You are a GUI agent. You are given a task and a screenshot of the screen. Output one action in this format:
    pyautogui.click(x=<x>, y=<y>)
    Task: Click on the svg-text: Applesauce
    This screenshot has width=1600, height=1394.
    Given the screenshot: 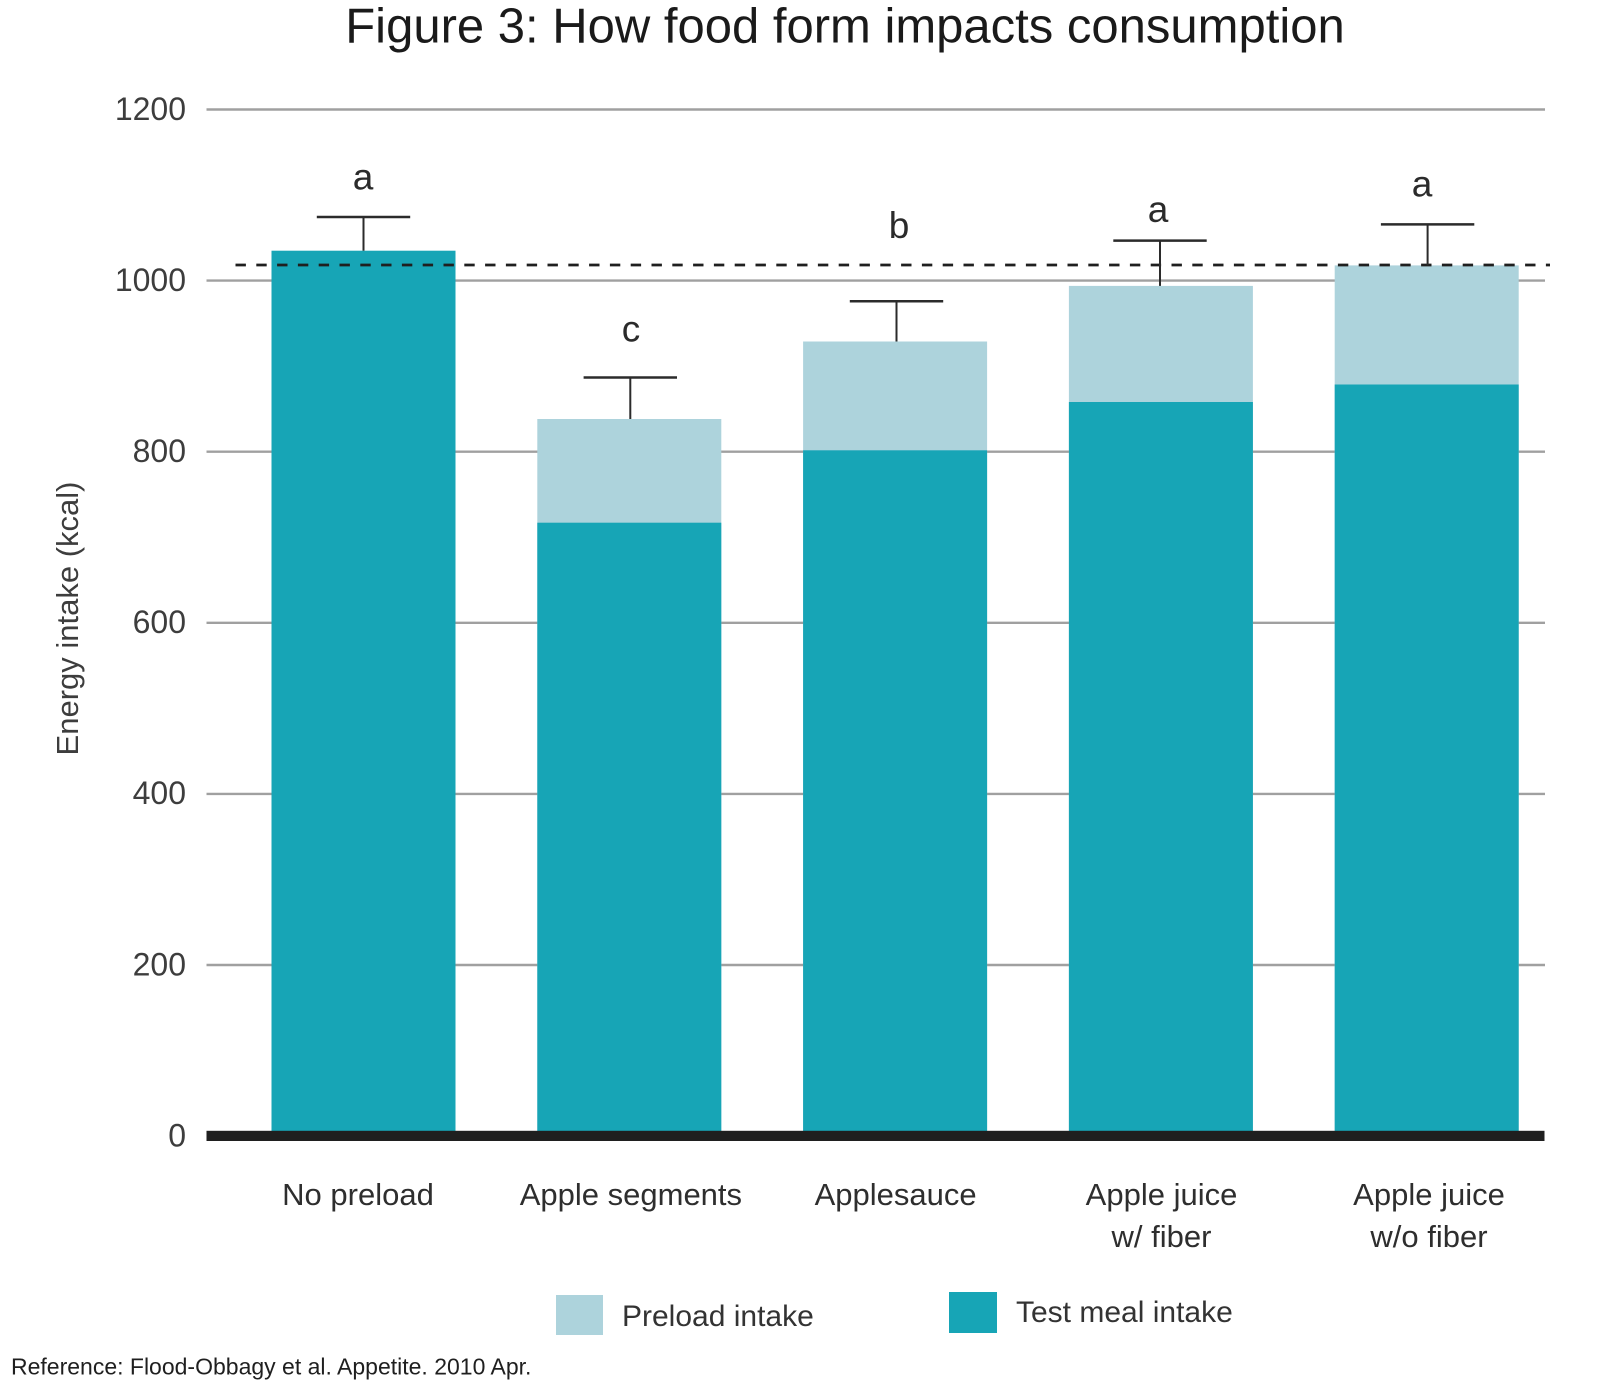 What is the action you would take?
    pyautogui.click(x=896, y=1194)
    